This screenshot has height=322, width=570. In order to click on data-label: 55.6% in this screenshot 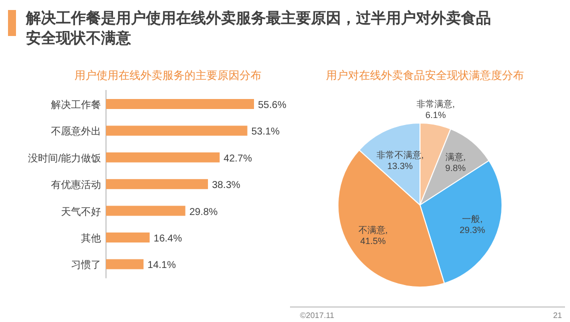, I will do `click(272, 105)`.